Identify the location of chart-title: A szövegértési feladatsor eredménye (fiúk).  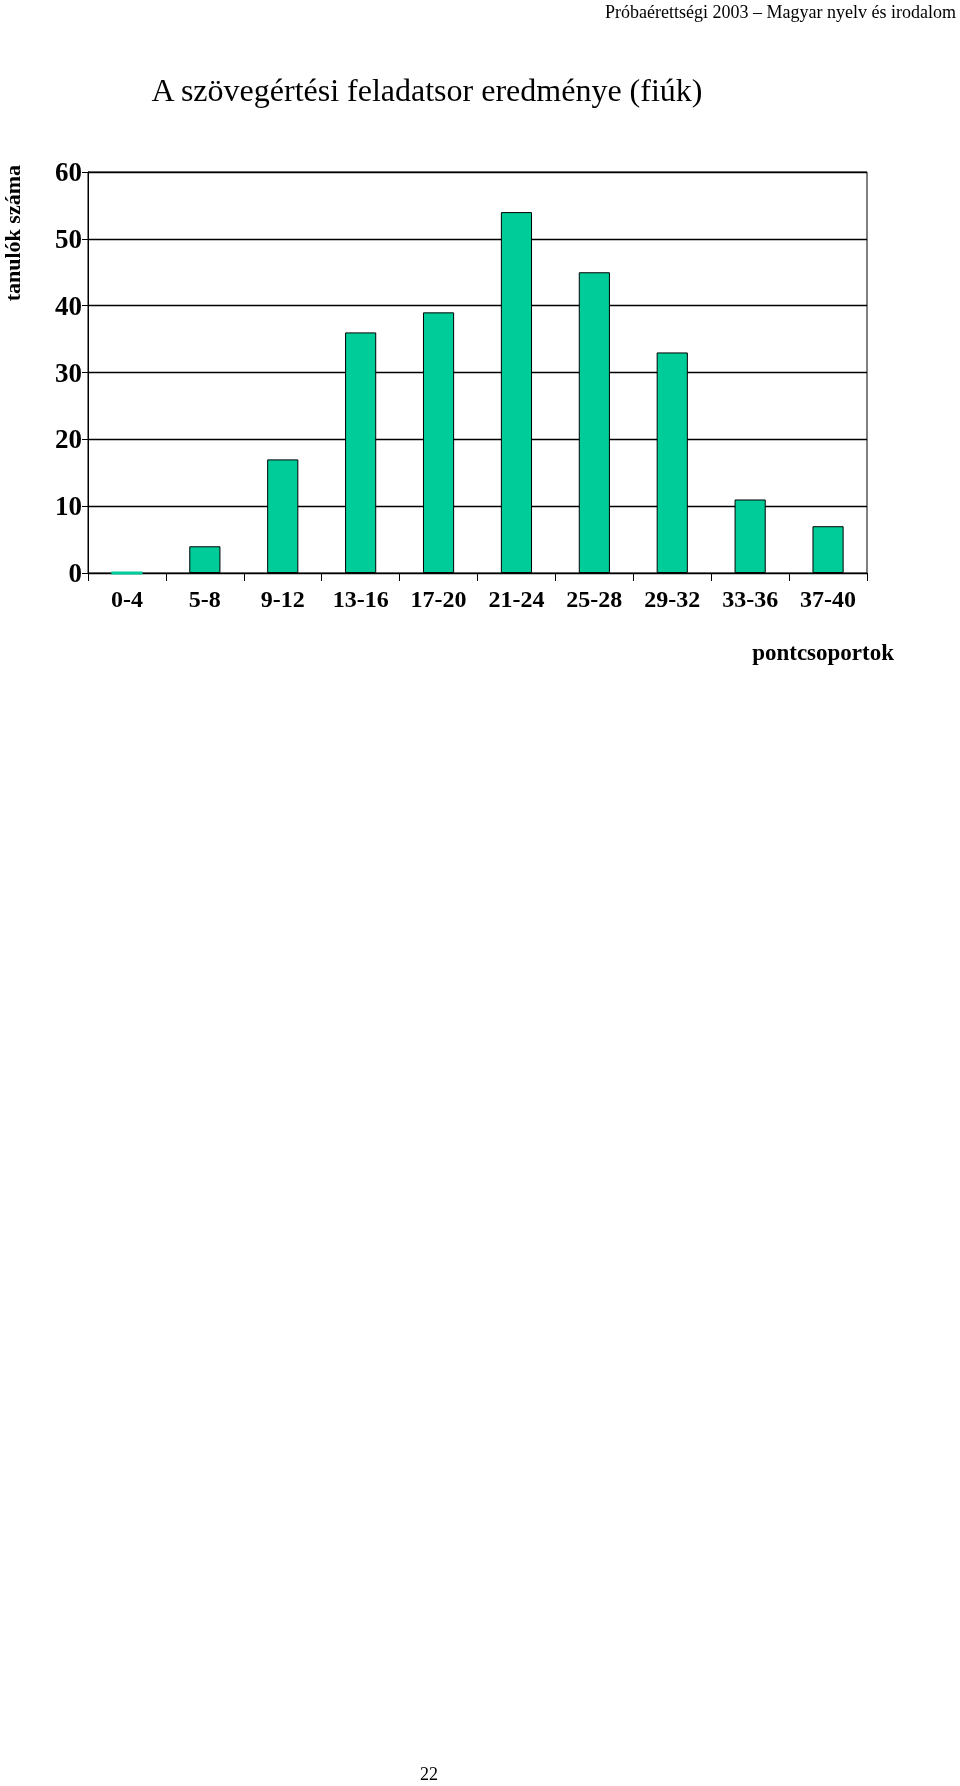
(427, 90).